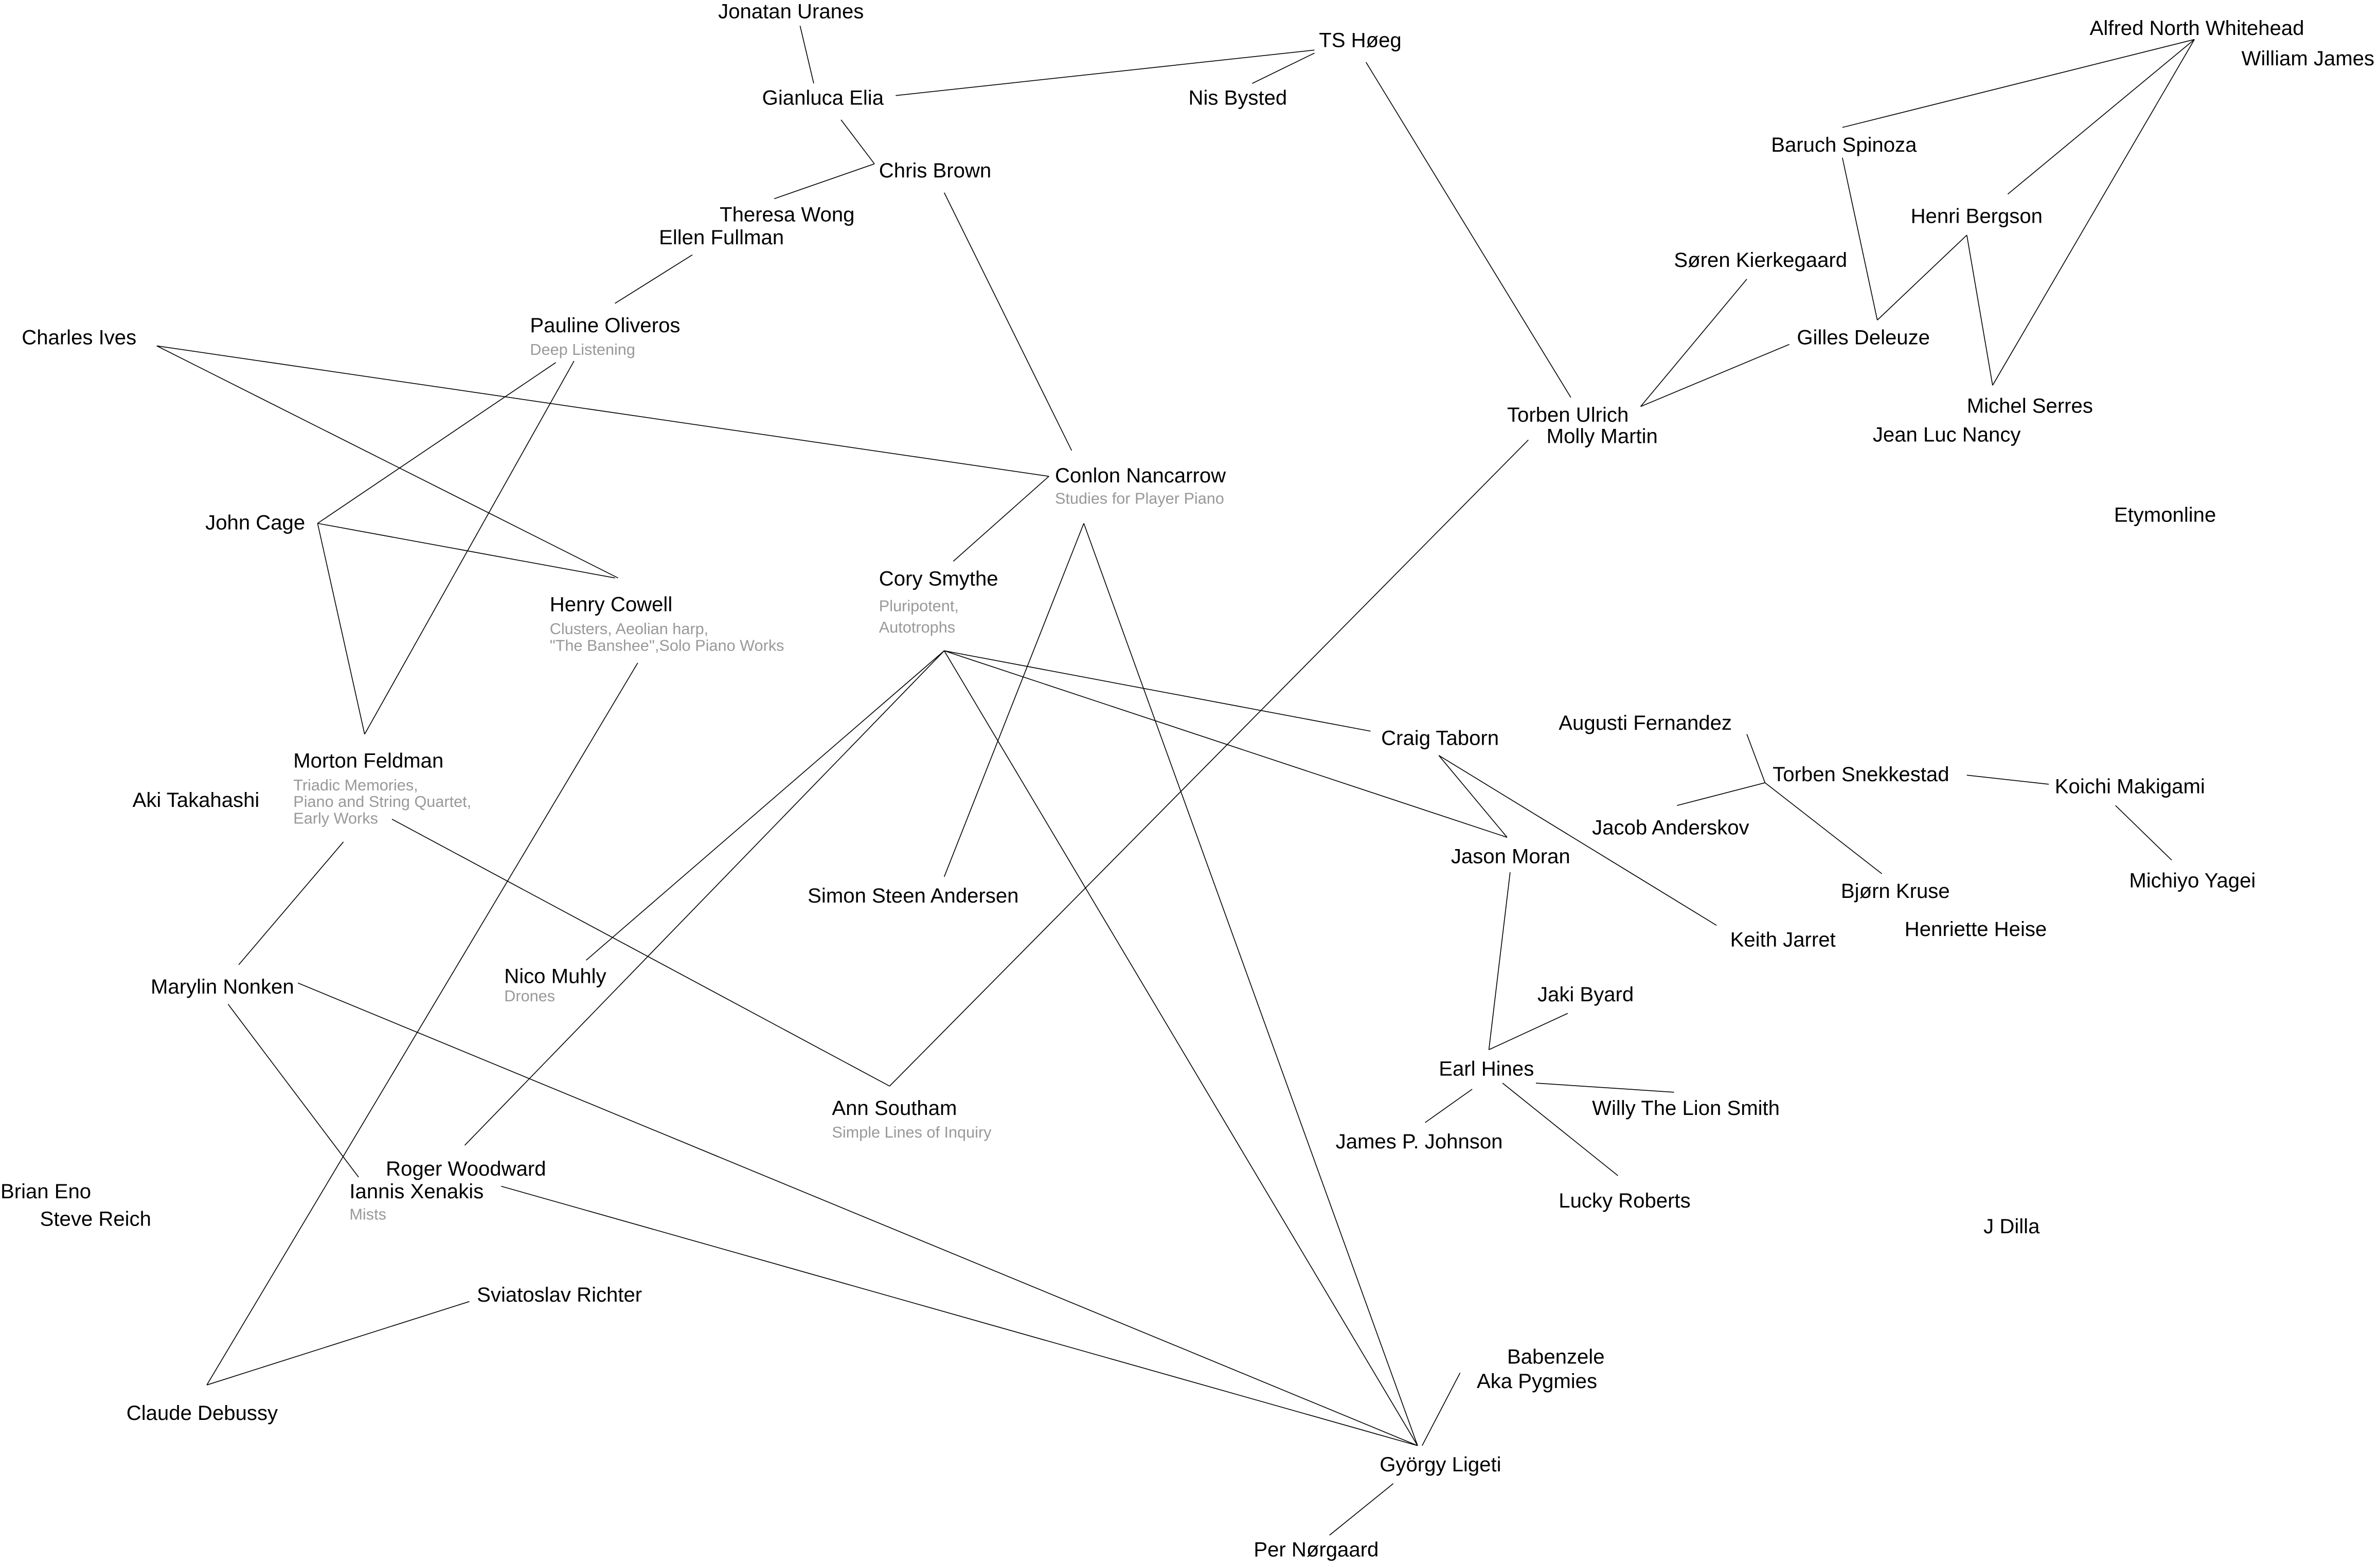 This screenshot has height=1567, width=2380. I want to click on node-label: Craig Taborn, so click(1440, 738).